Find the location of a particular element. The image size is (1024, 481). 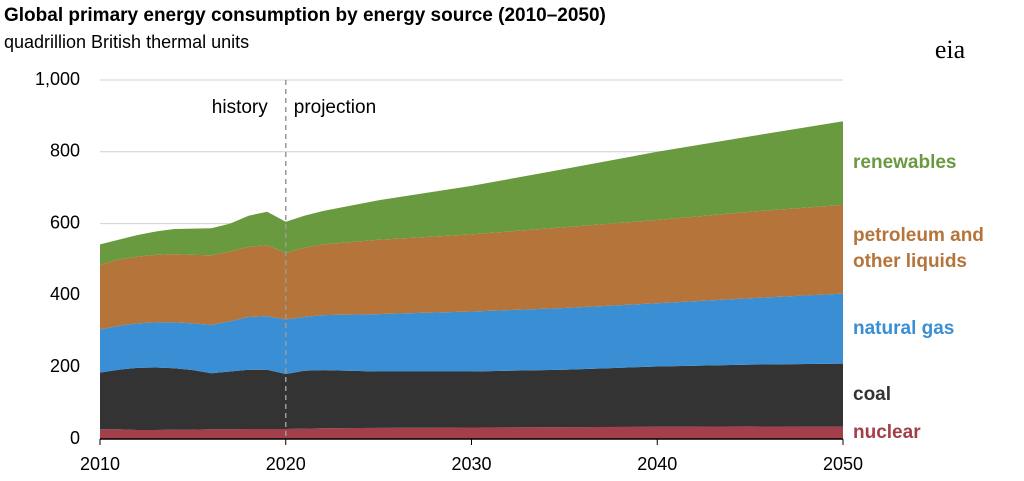

logo: eia is located at coordinates (950, 49).